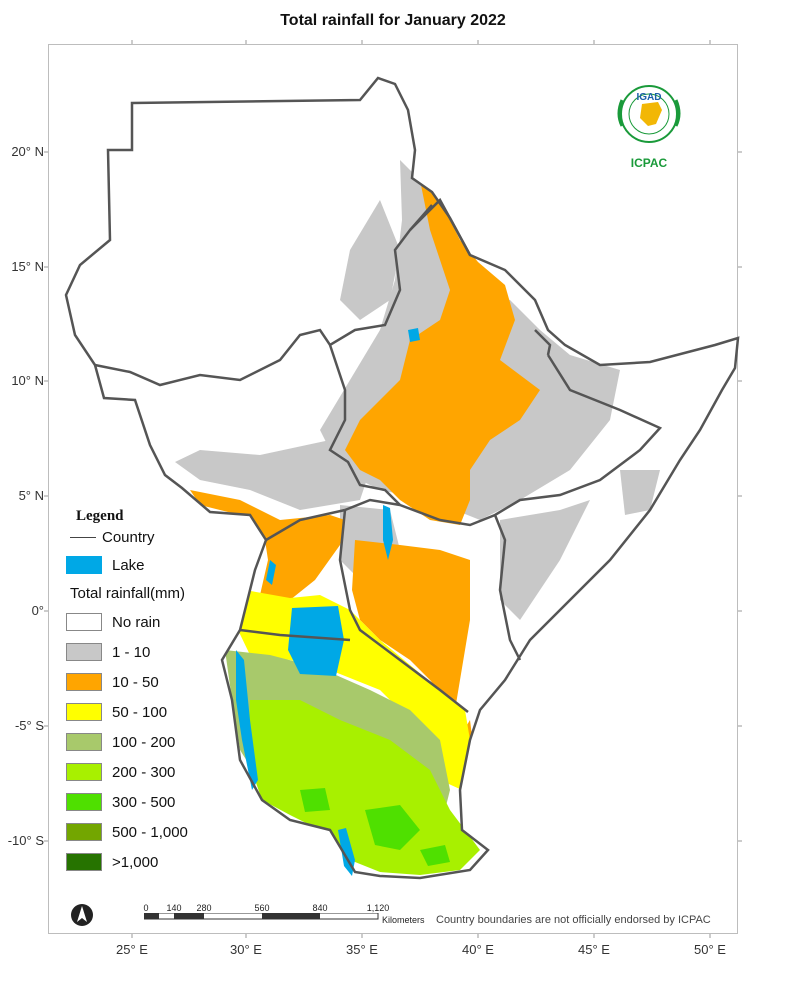  I want to click on scale-tick-1120: 1,120, so click(378, 908).